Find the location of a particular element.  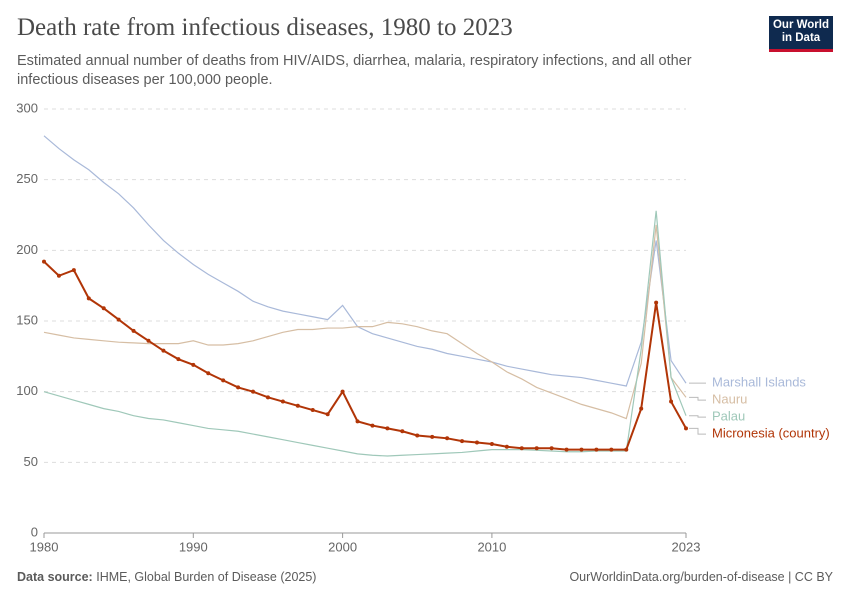

source-label: Data source: is located at coordinates (55, 577).